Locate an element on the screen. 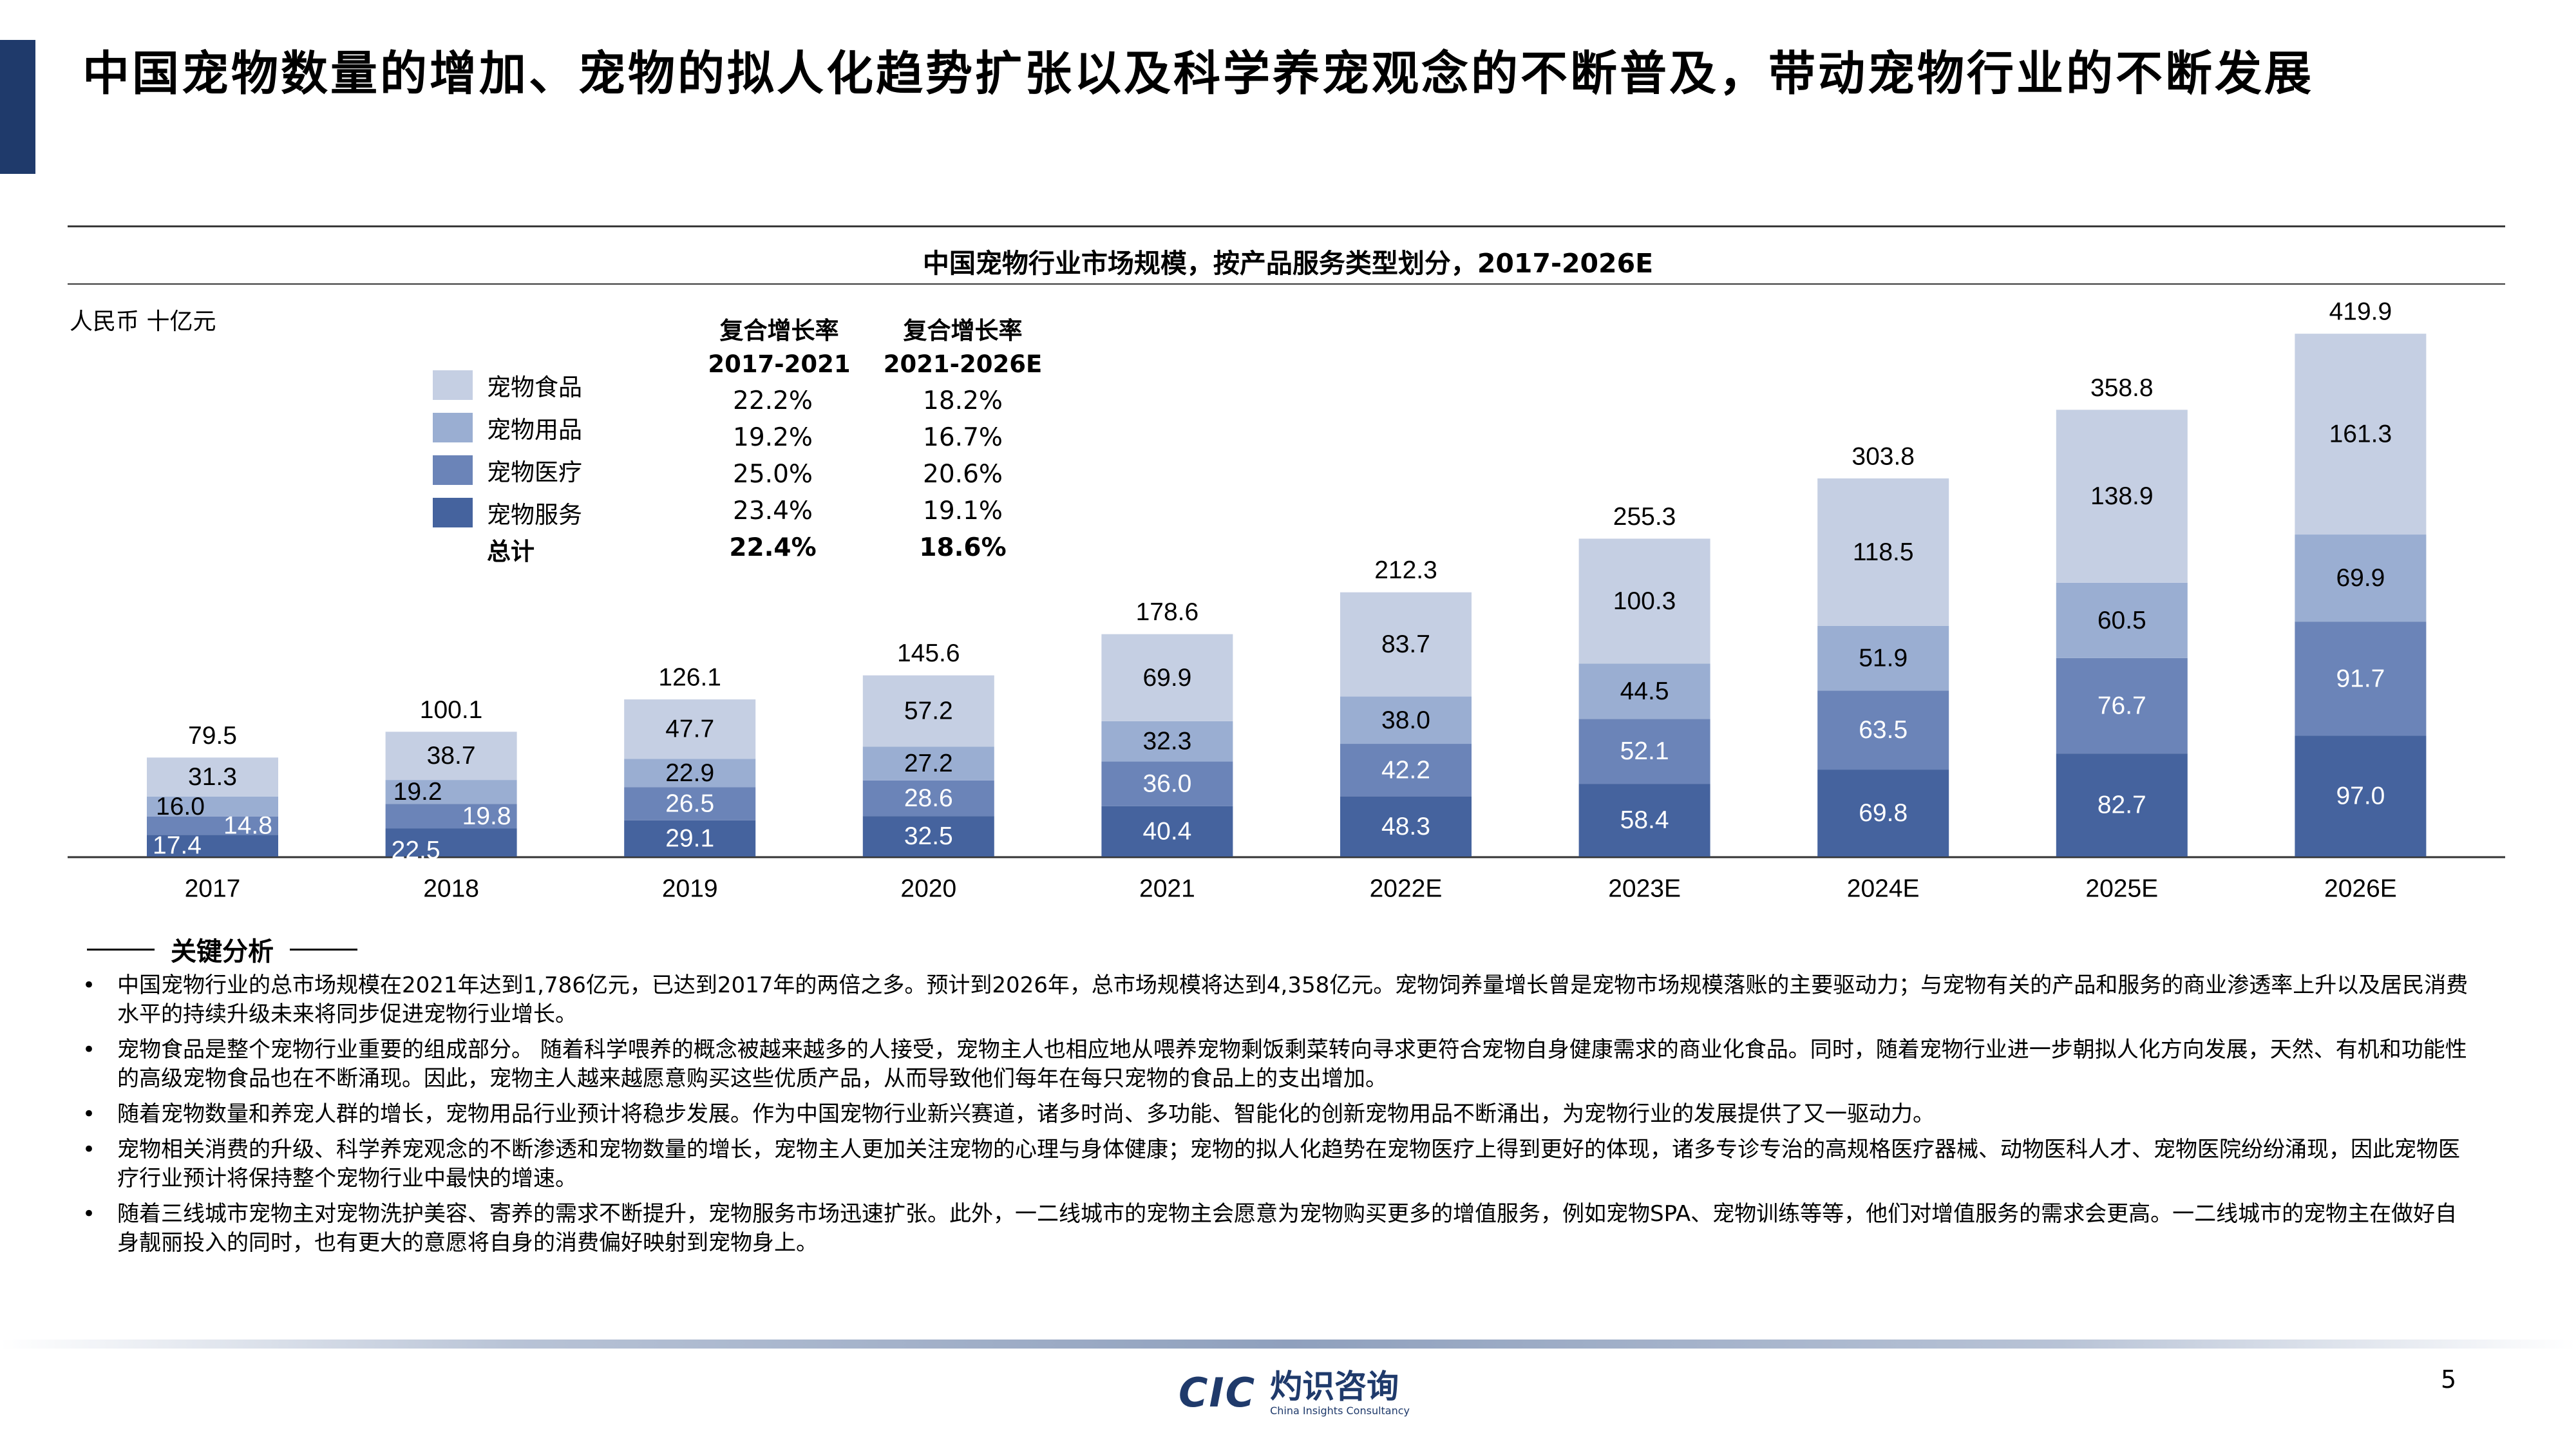 This screenshot has height=1449, width=2576. legend-label: 宠物食品 is located at coordinates (534, 387).